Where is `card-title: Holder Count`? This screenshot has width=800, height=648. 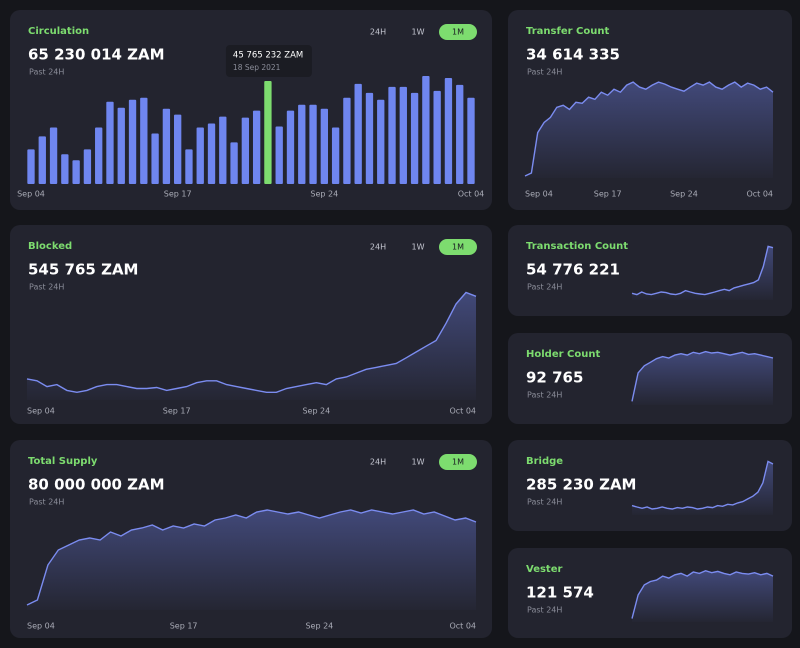 card-title: Holder Count is located at coordinates (563, 354).